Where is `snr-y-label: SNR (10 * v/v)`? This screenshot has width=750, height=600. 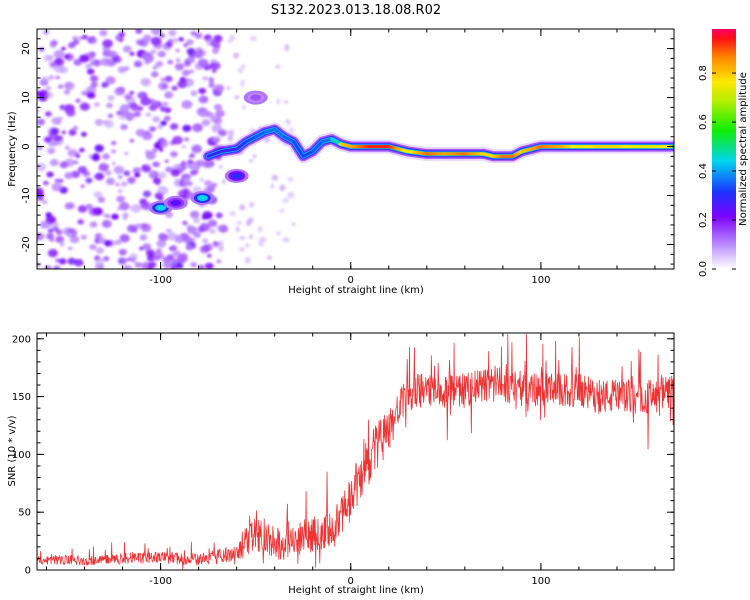
snr-y-label: SNR (10 * v/v) is located at coordinates (12, 450).